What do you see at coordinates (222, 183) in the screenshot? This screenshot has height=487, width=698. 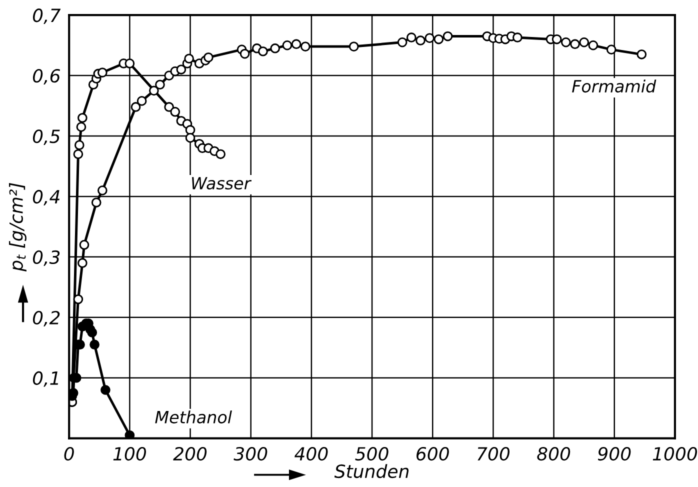 I see `series-label: Wasser` at bounding box center [222, 183].